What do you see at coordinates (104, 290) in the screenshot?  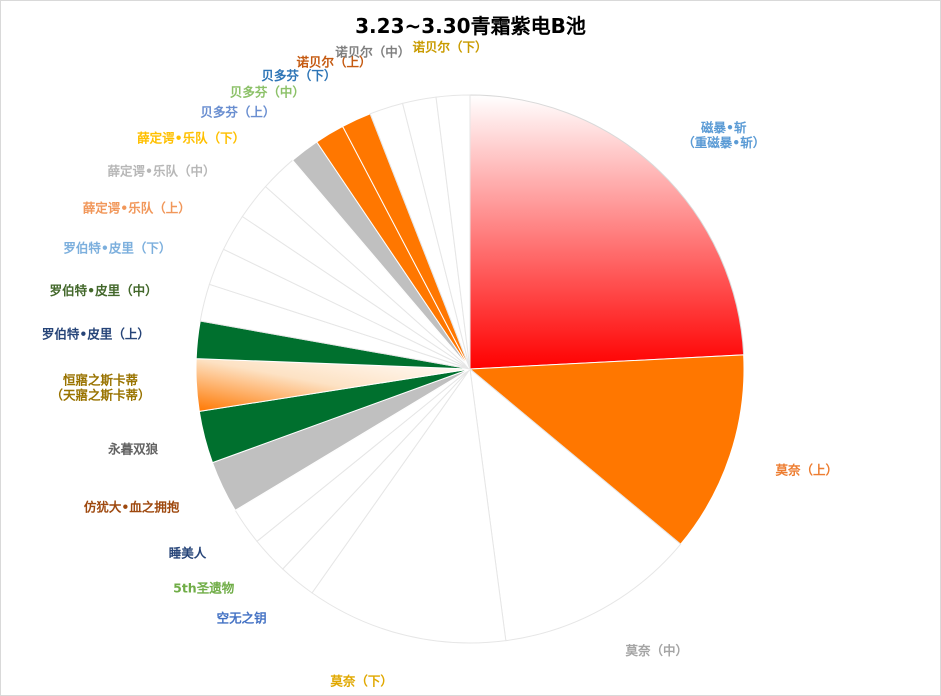 I see `slice-label: 罗伯特•皮里（中）` at bounding box center [104, 290].